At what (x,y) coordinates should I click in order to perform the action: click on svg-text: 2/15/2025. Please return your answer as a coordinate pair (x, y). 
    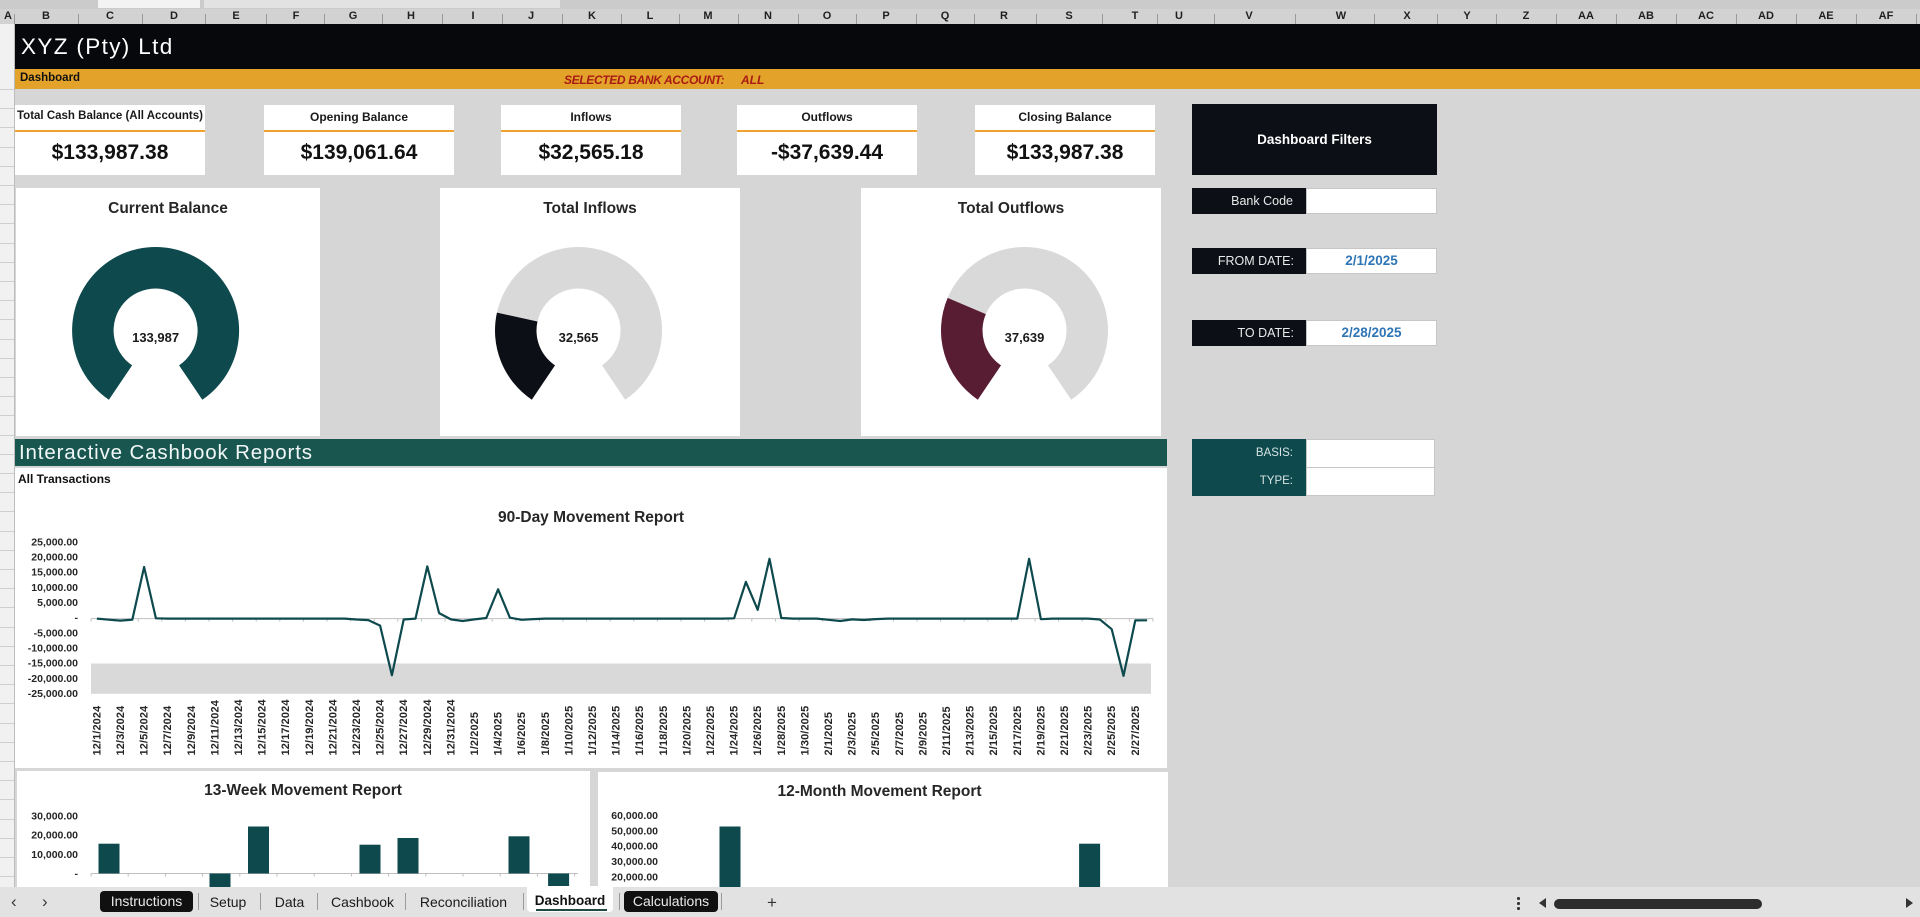
    Looking at the image, I should click on (994, 731).